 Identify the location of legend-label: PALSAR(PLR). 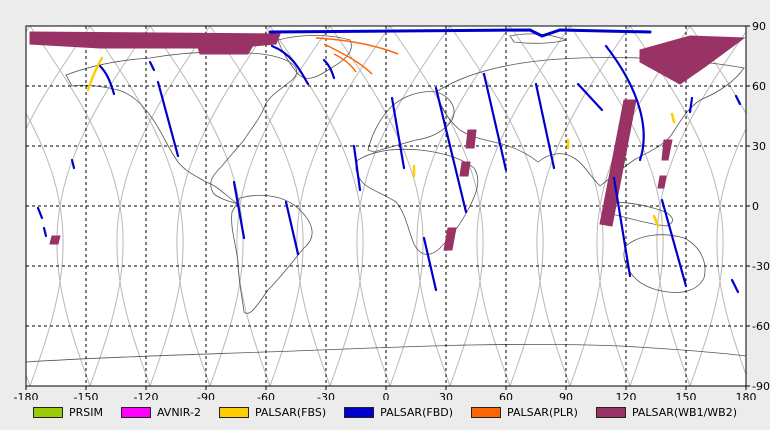
(542, 412).